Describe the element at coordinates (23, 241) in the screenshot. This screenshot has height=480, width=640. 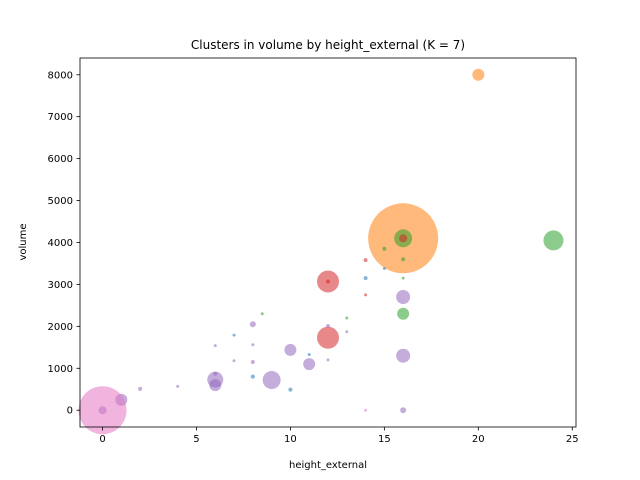
I see `y-axis-label: volume` at that location.